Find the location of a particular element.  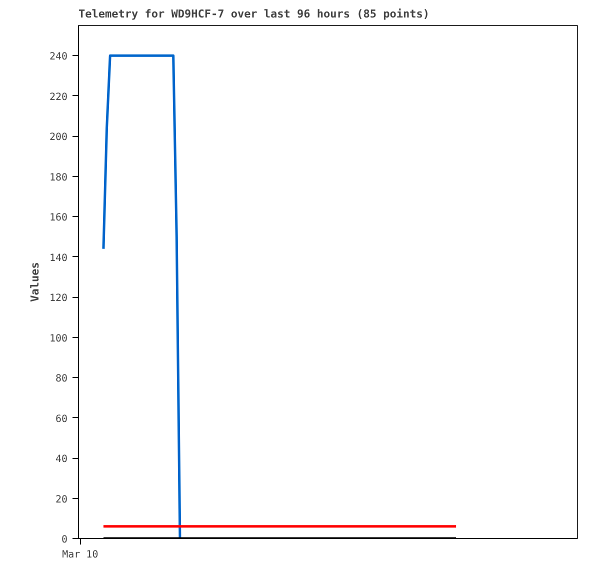

y-tick-label: 80 is located at coordinates (61, 379).